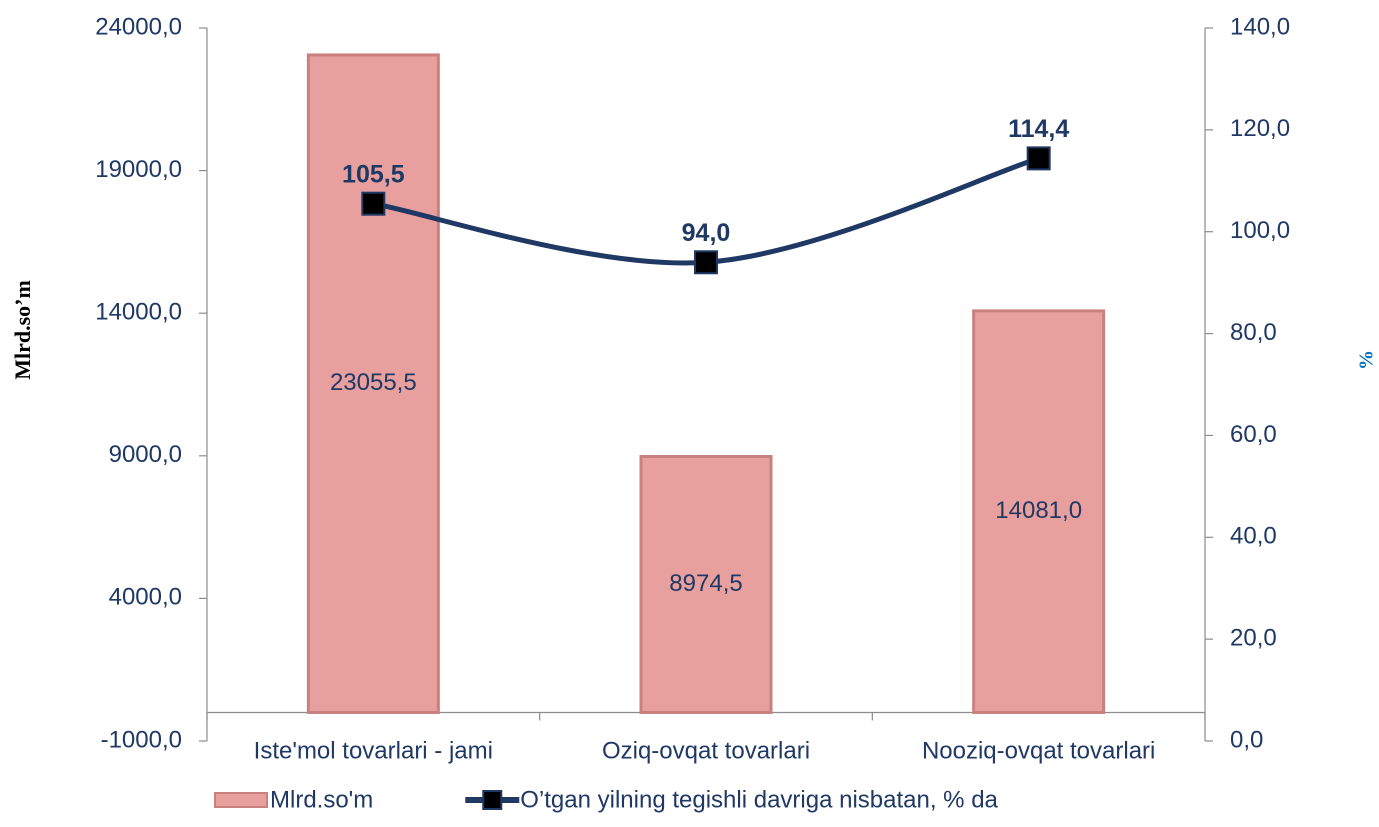  I want to click on y2-tick-label: 120,0, so click(1260, 128).